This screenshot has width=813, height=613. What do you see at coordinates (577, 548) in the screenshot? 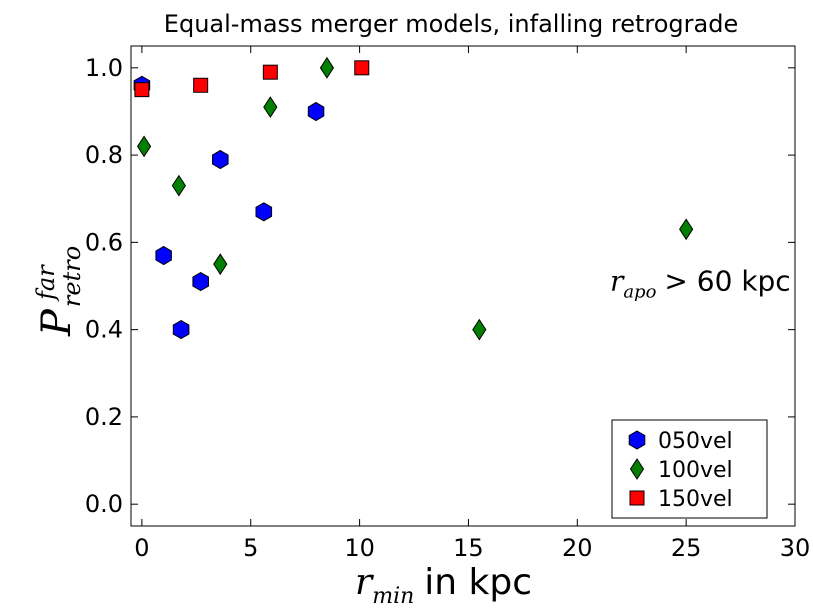
I see `x-tick-label: 20` at bounding box center [577, 548].